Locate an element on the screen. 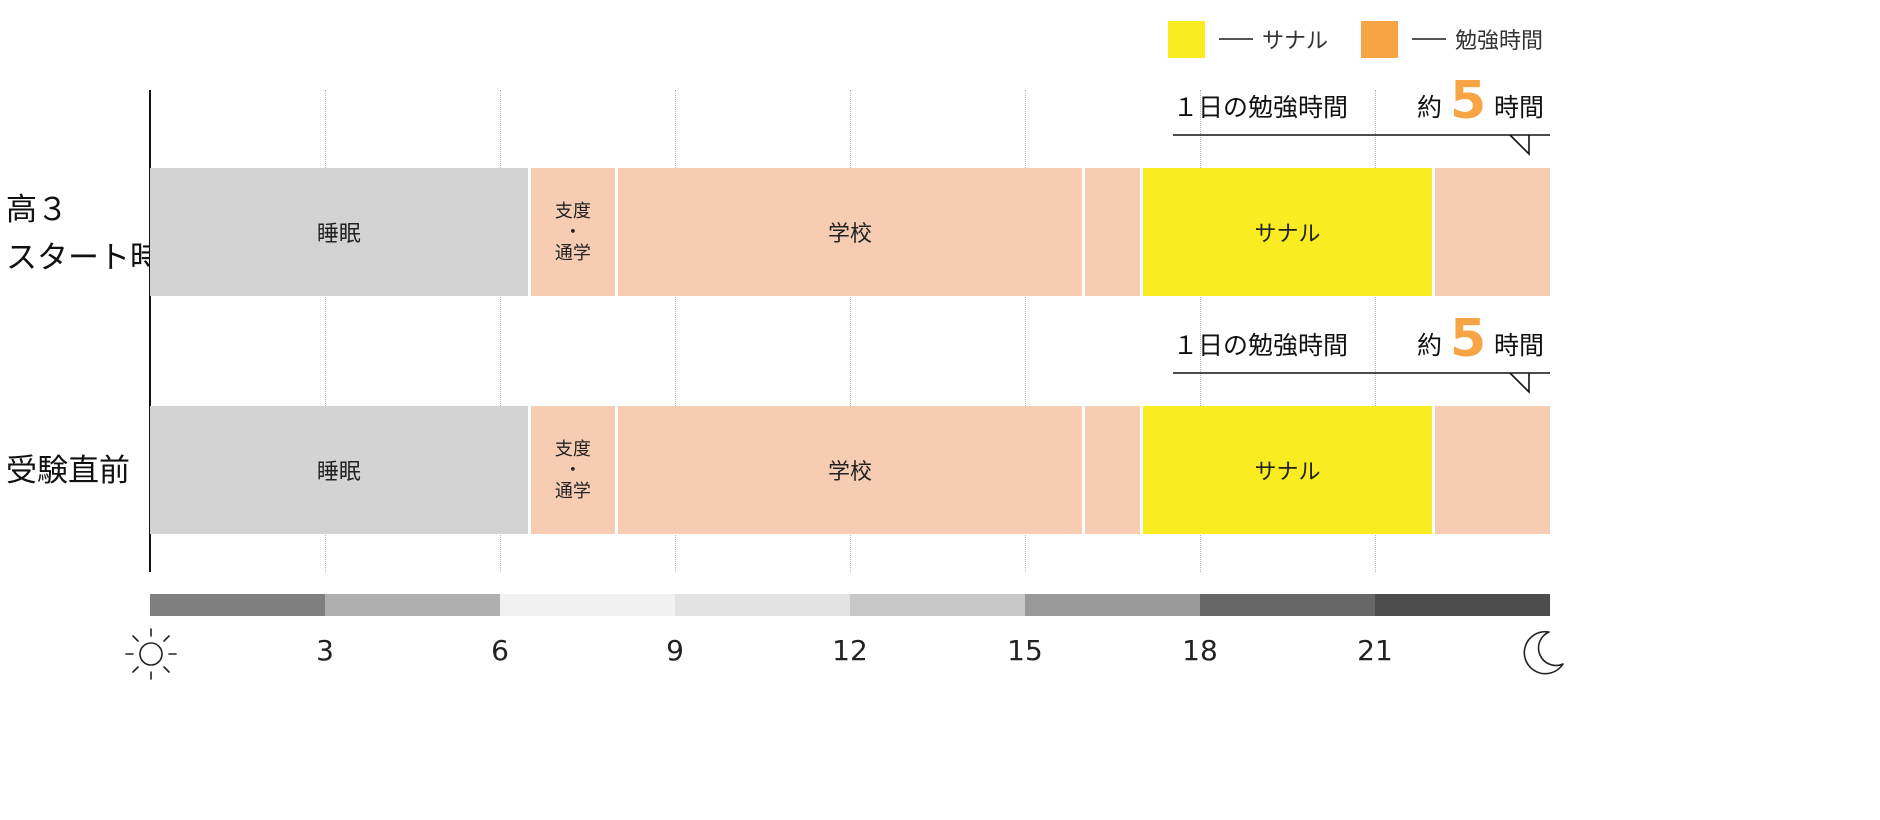 This screenshot has width=1880, height=820. hour-tick-label: 21 is located at coordinates (1375, 650).